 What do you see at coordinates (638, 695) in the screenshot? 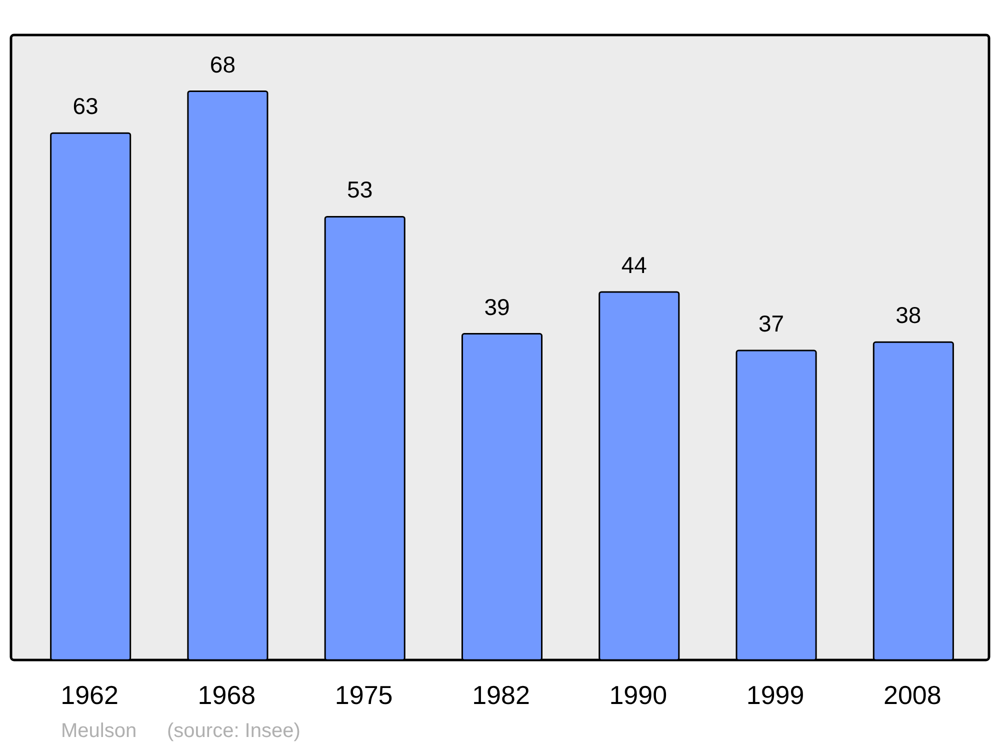
I see `x-tick-label: 1990` at bounding box center [638, 695].